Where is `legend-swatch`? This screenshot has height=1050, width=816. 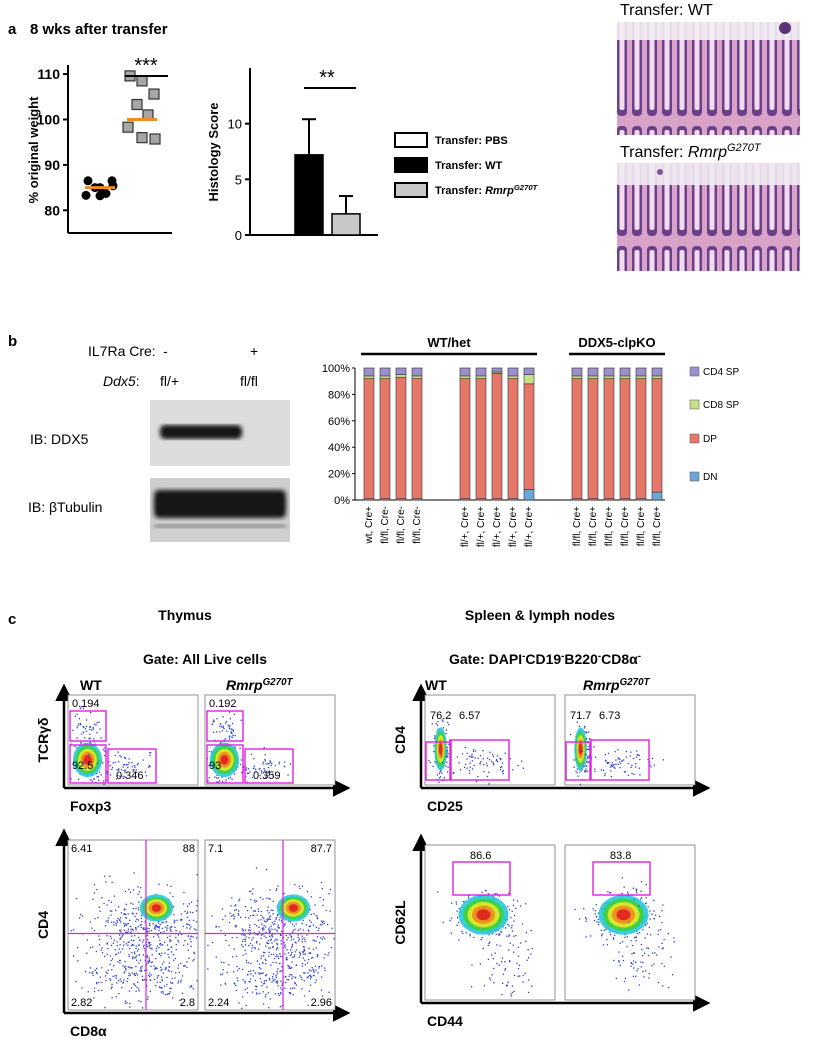
legend-swatch is located at coordinates (694, 404).